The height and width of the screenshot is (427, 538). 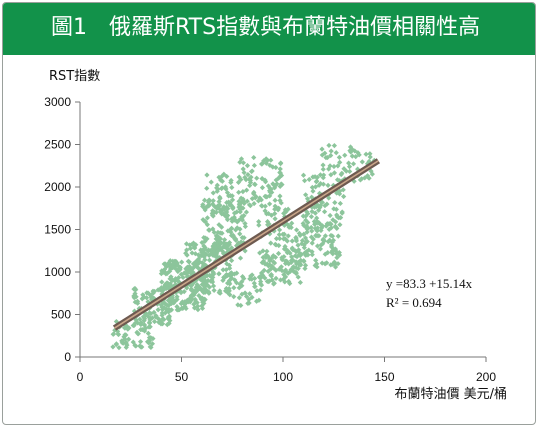 What do you see at coordinates (57, 230) in the screenshot?
I see `y-tick-label: 1500` at bounding box center [57, 230].